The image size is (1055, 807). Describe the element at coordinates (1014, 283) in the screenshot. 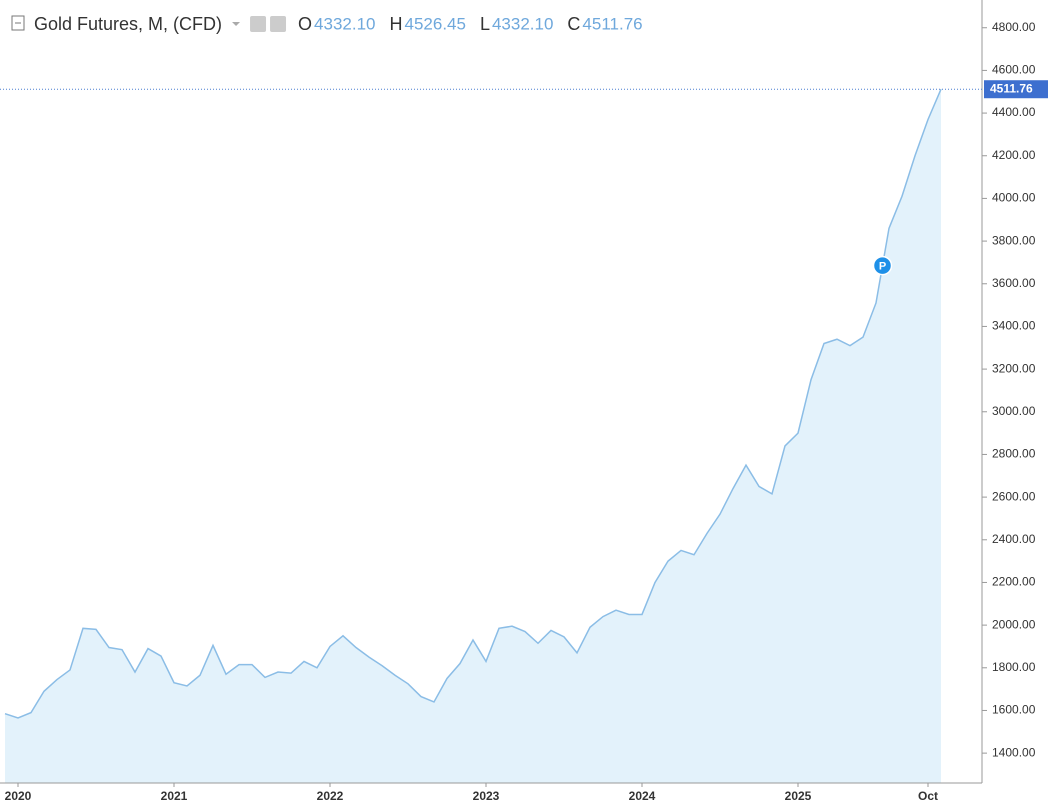

I see `y-tick-label: 3600.00` at that location.